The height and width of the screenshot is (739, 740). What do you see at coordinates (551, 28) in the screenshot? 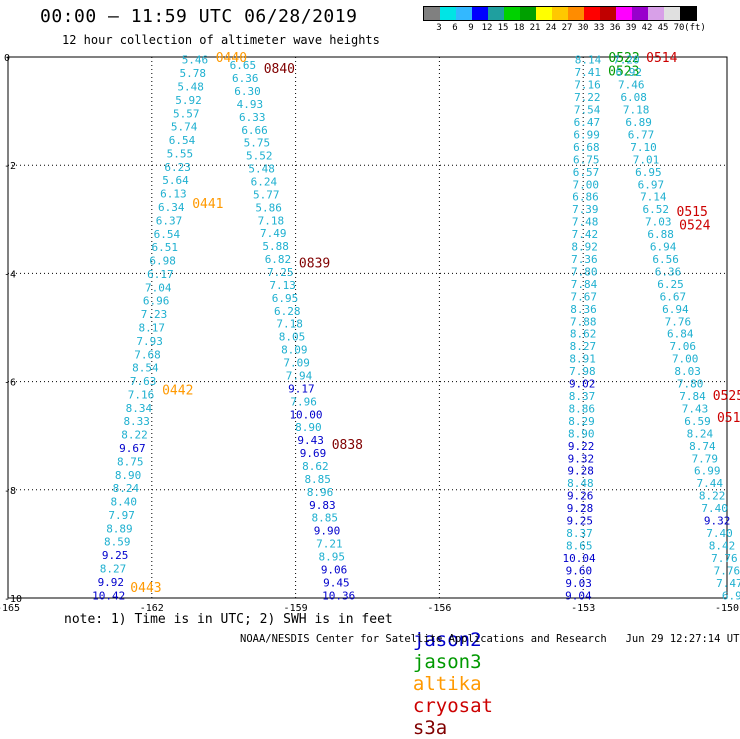
I see `colorbar-label: 24` at bounding box center [551, 28].